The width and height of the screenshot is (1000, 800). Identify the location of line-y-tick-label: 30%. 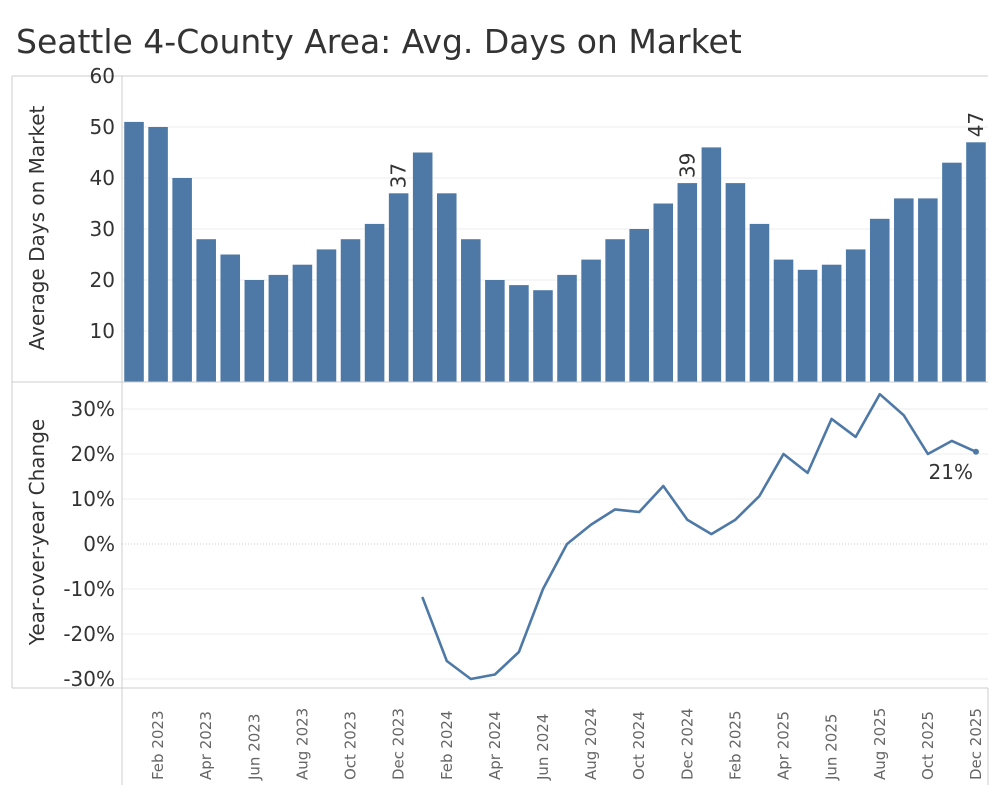
(93, 409).